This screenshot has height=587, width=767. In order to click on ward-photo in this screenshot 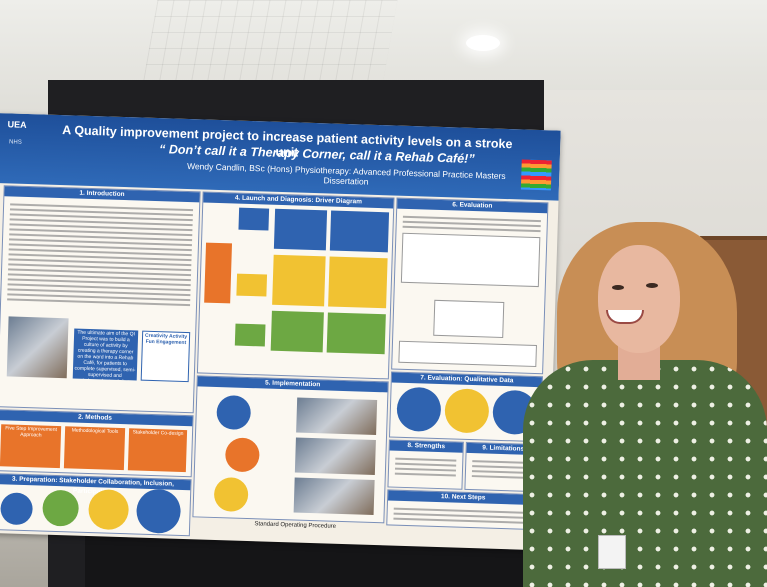, I will do `click(37, 347)`.